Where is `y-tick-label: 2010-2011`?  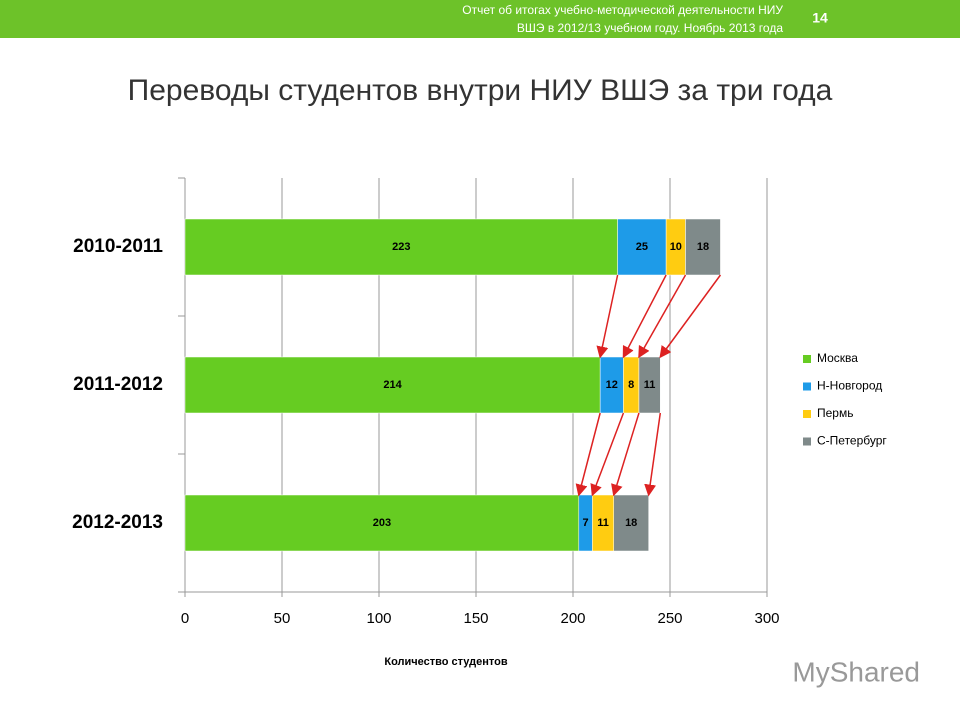 y-tick-label: 2010-2011 is located at coordinates (118, 246).